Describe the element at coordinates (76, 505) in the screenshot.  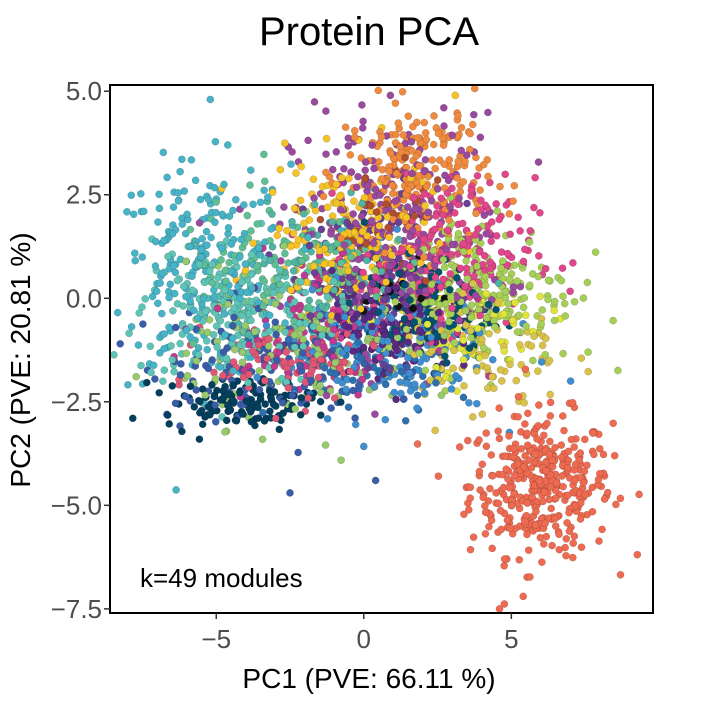
I see `y-tick-label: −5.0` at that location.